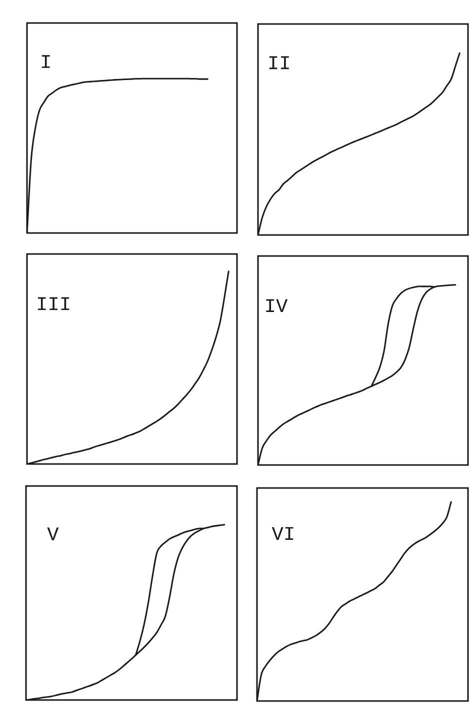 The image size is (470, 715). What do you see at coordinates (53, 533) in the screenshot?
I see `chart-title: V` at bounding box center [53, 533].